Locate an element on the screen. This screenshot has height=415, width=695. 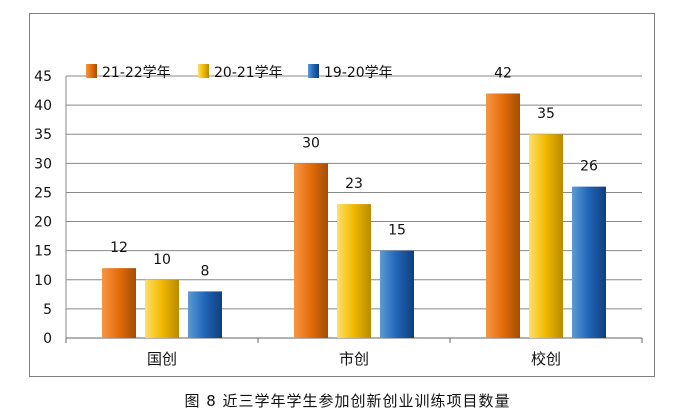
x-tick-label: 国创 is located at coordinates (162, 359).